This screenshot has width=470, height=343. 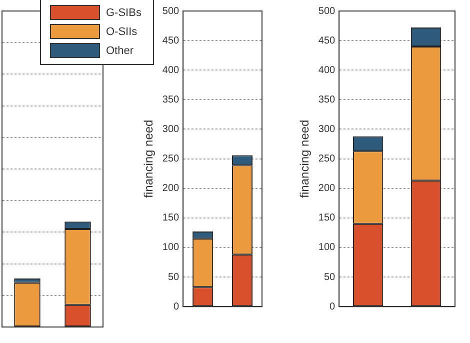 I want to click on legend-label: Other, so click(x=120, y=50).